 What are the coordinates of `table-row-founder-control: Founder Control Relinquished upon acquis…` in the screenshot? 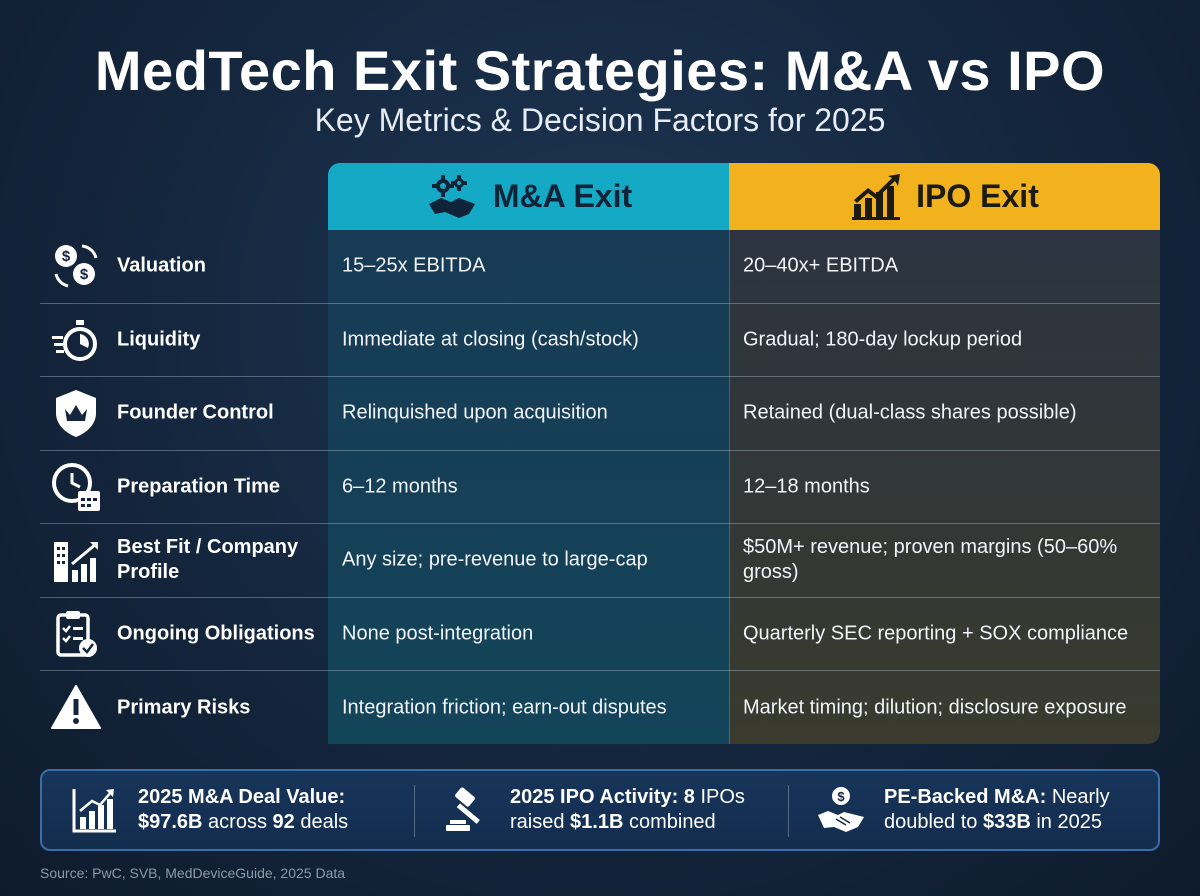 It's located at (600, 414).